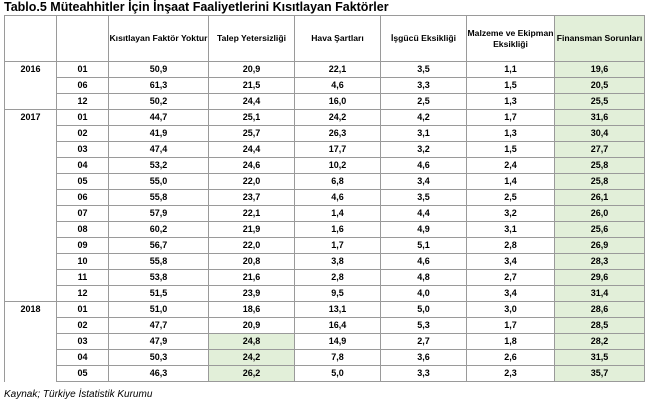  I want to click on weather-cell: 17,7, so click(337, 149).